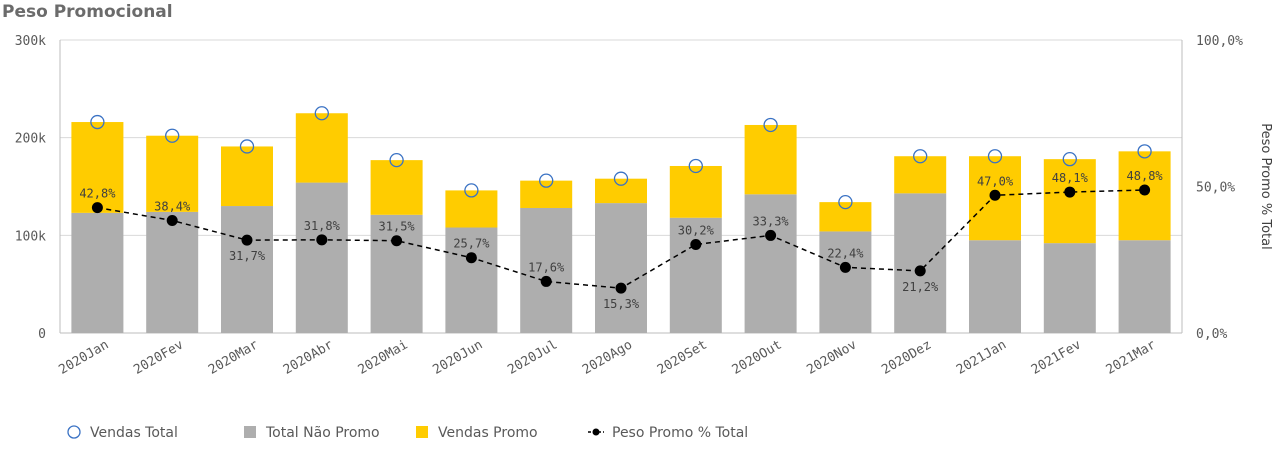 This screenshot has width=1279, height=451. What do you see at coordinates (322, 226) in the screenshot?
I see `peso-promo-data-label: 31,8%` at bounding box center [322, 226].